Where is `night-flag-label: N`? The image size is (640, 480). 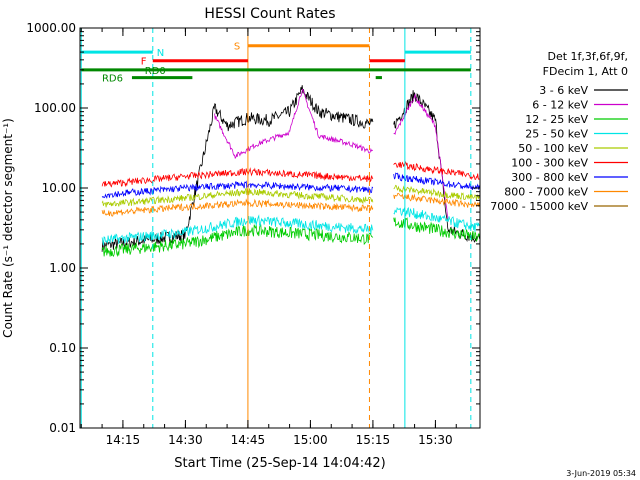
night-flag-label: N is located at coordinates (160, 53).